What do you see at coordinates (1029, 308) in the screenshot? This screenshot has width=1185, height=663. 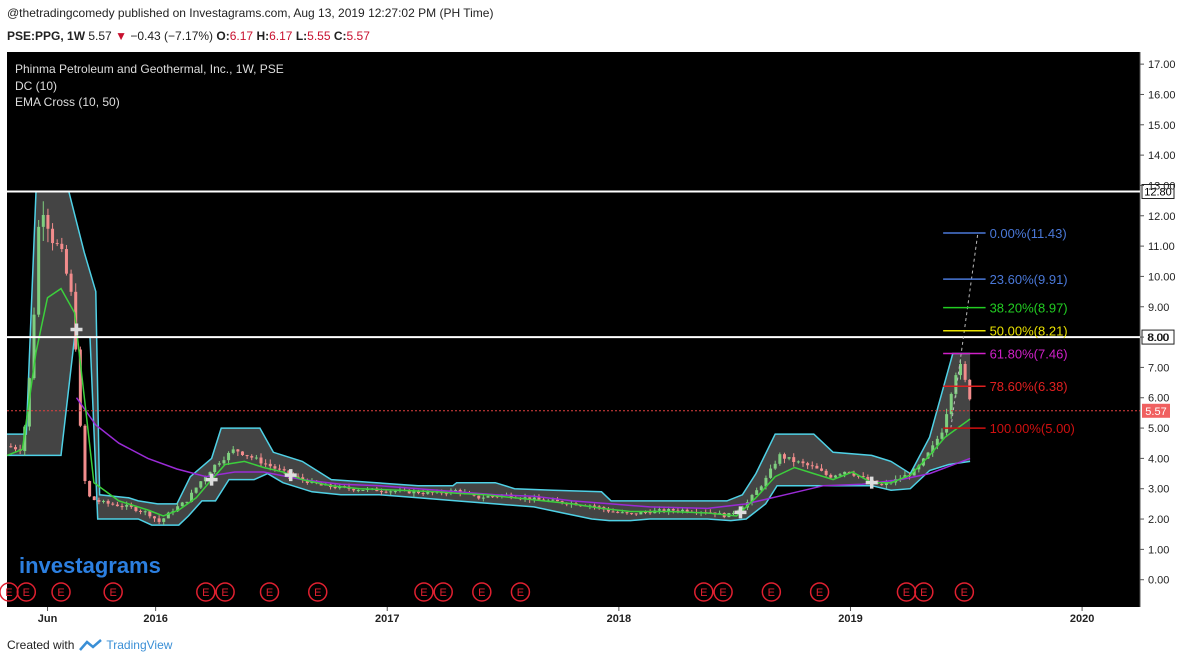 I see `fib-level-label: 38.20%(8.97)` at bounding box center [1029, 308].